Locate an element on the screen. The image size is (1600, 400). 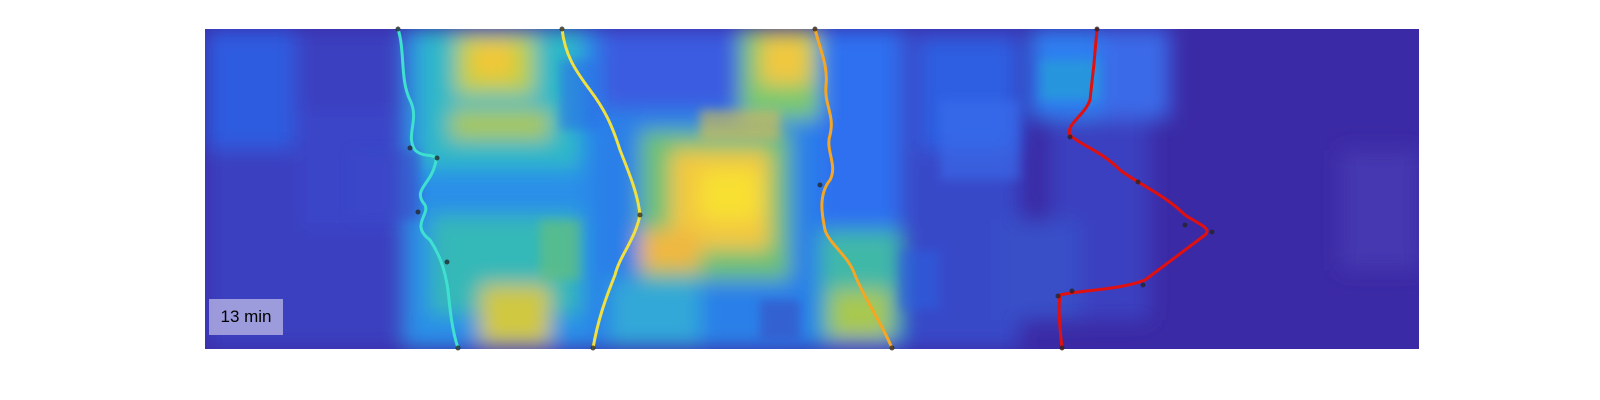
trace-orange is located at coordinates (853, 188).